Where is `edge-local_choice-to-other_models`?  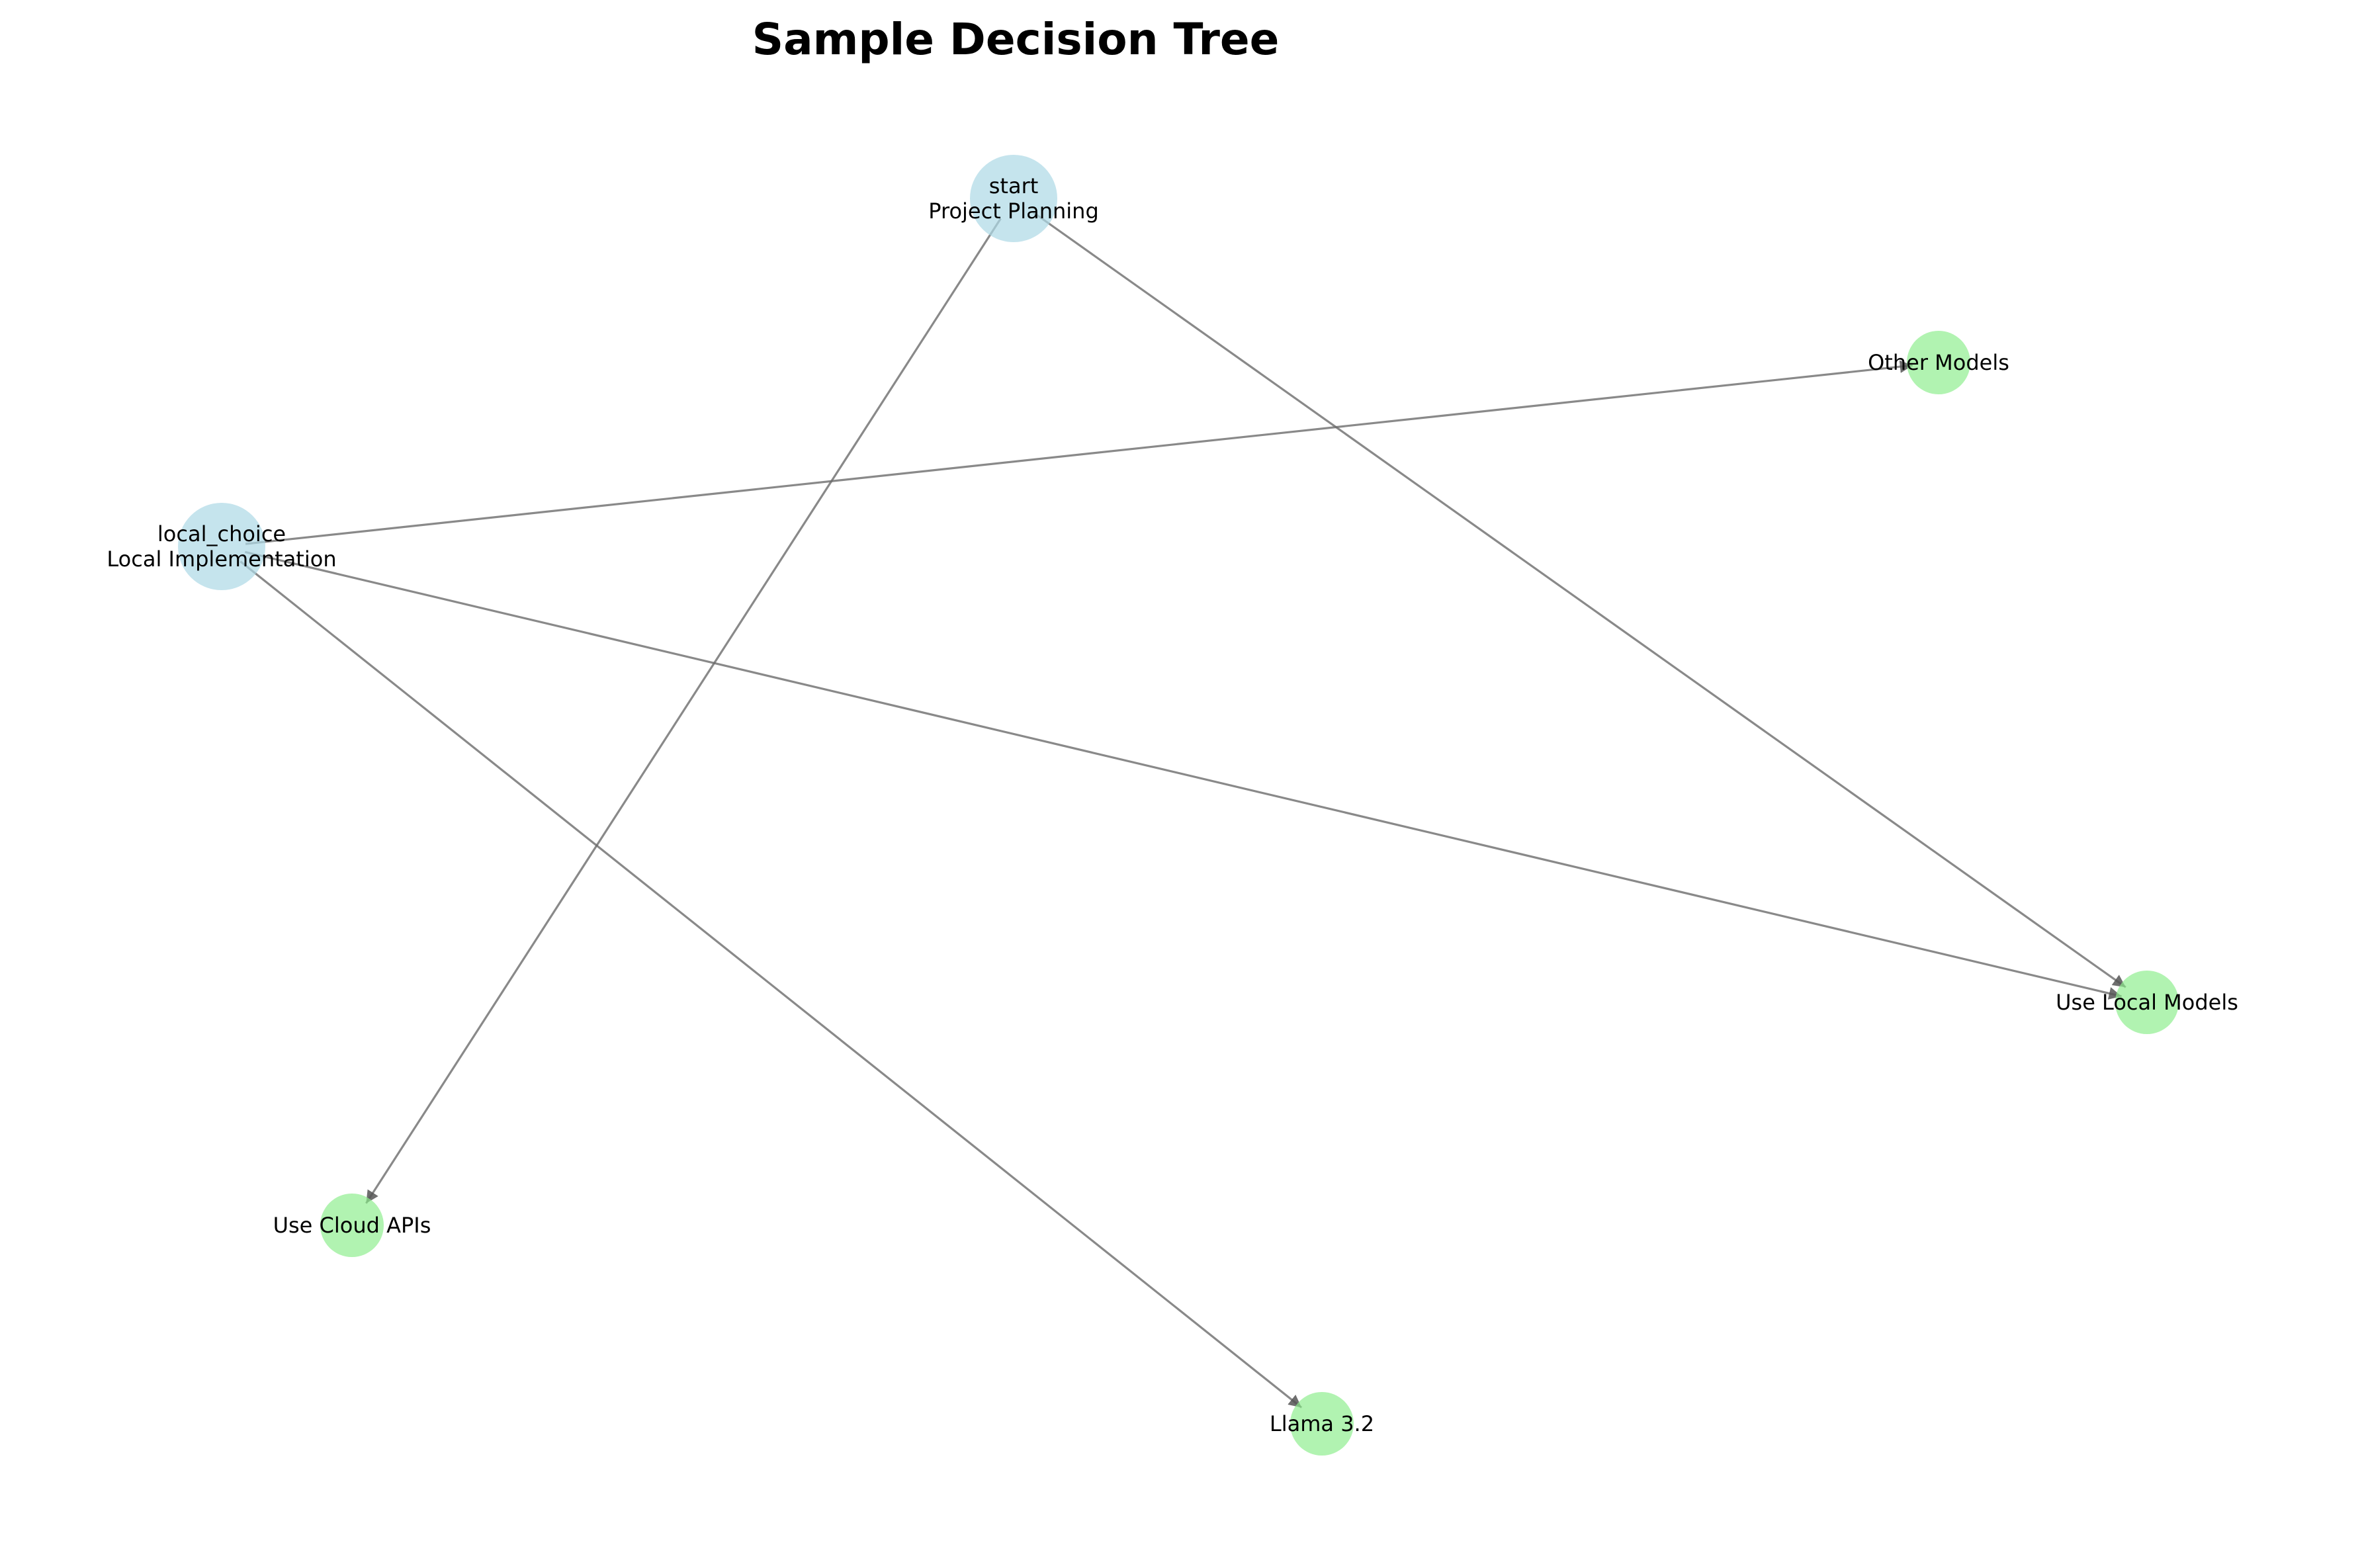 edge-local_choice-to-other_models is located at coordinates (1079, 453).